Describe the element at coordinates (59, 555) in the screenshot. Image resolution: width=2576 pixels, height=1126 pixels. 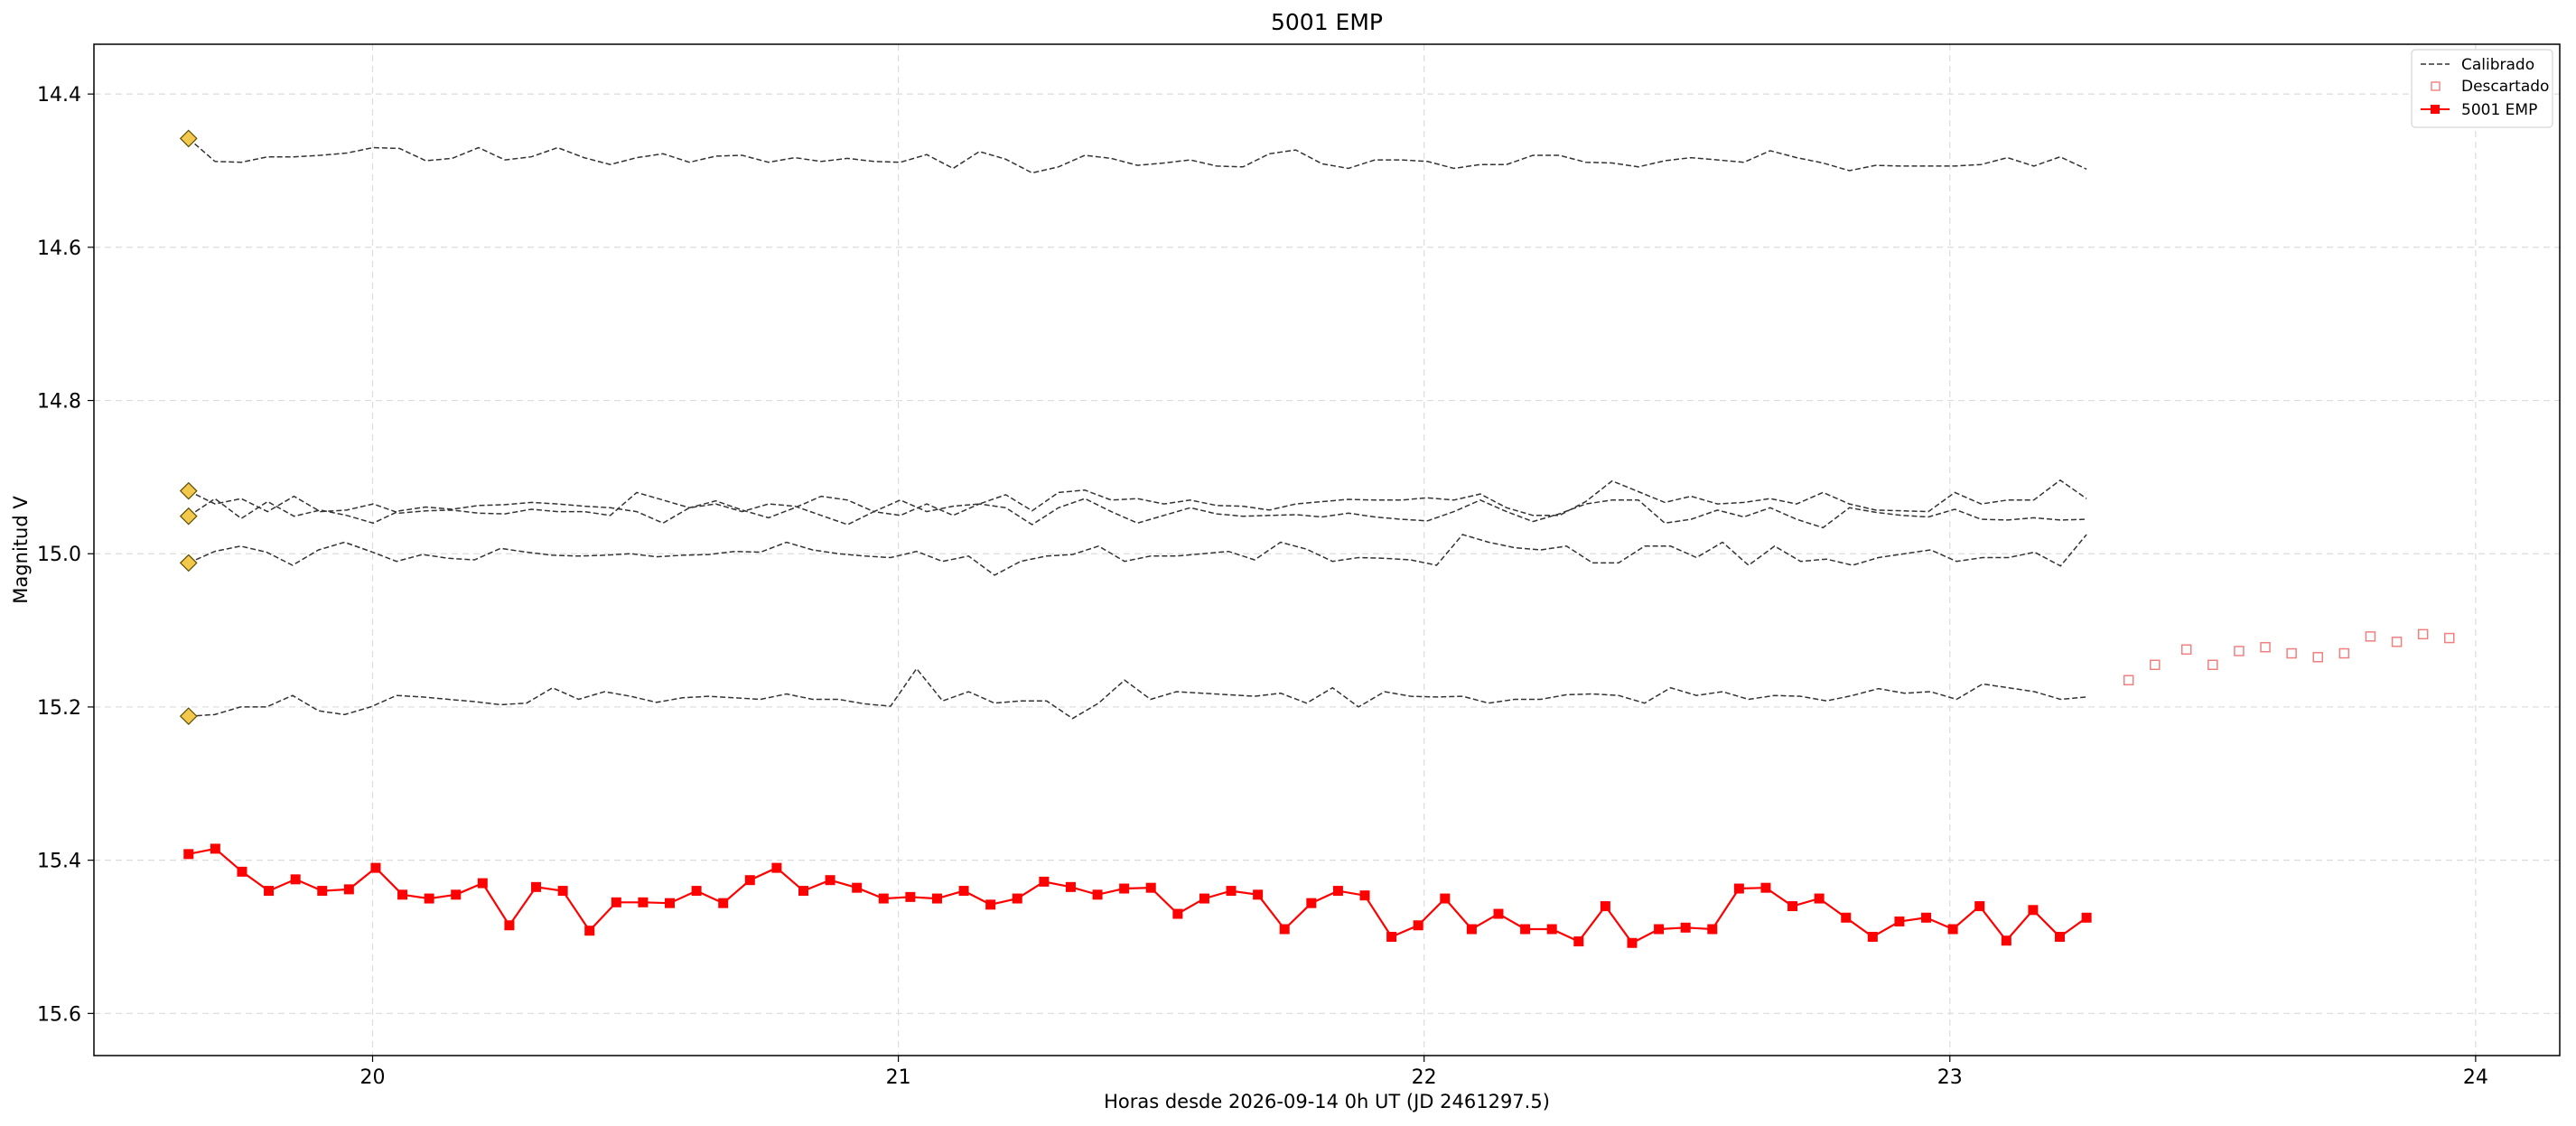
I see `y-tick-label: 15.0` at that location.